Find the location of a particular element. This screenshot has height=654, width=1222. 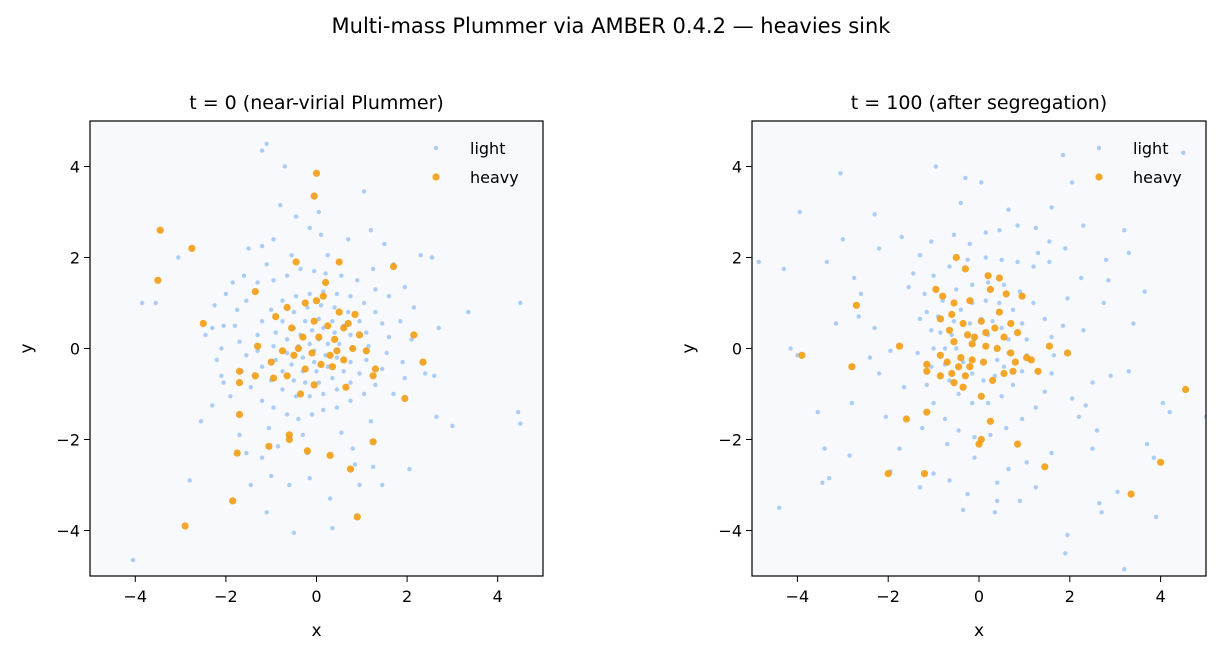

y-tick-label-after: 4 is located at coordinates (737, 167).